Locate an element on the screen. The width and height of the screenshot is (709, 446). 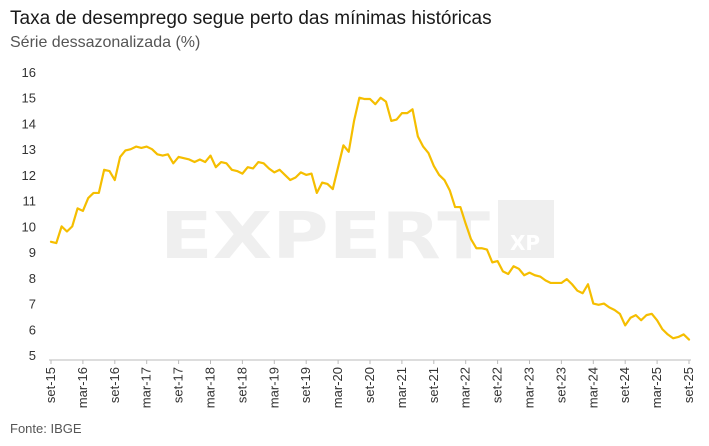
y-axis: 5 6 7 8 9 10 11 12 13 14 15 16 is located at coordinates (29, 214).